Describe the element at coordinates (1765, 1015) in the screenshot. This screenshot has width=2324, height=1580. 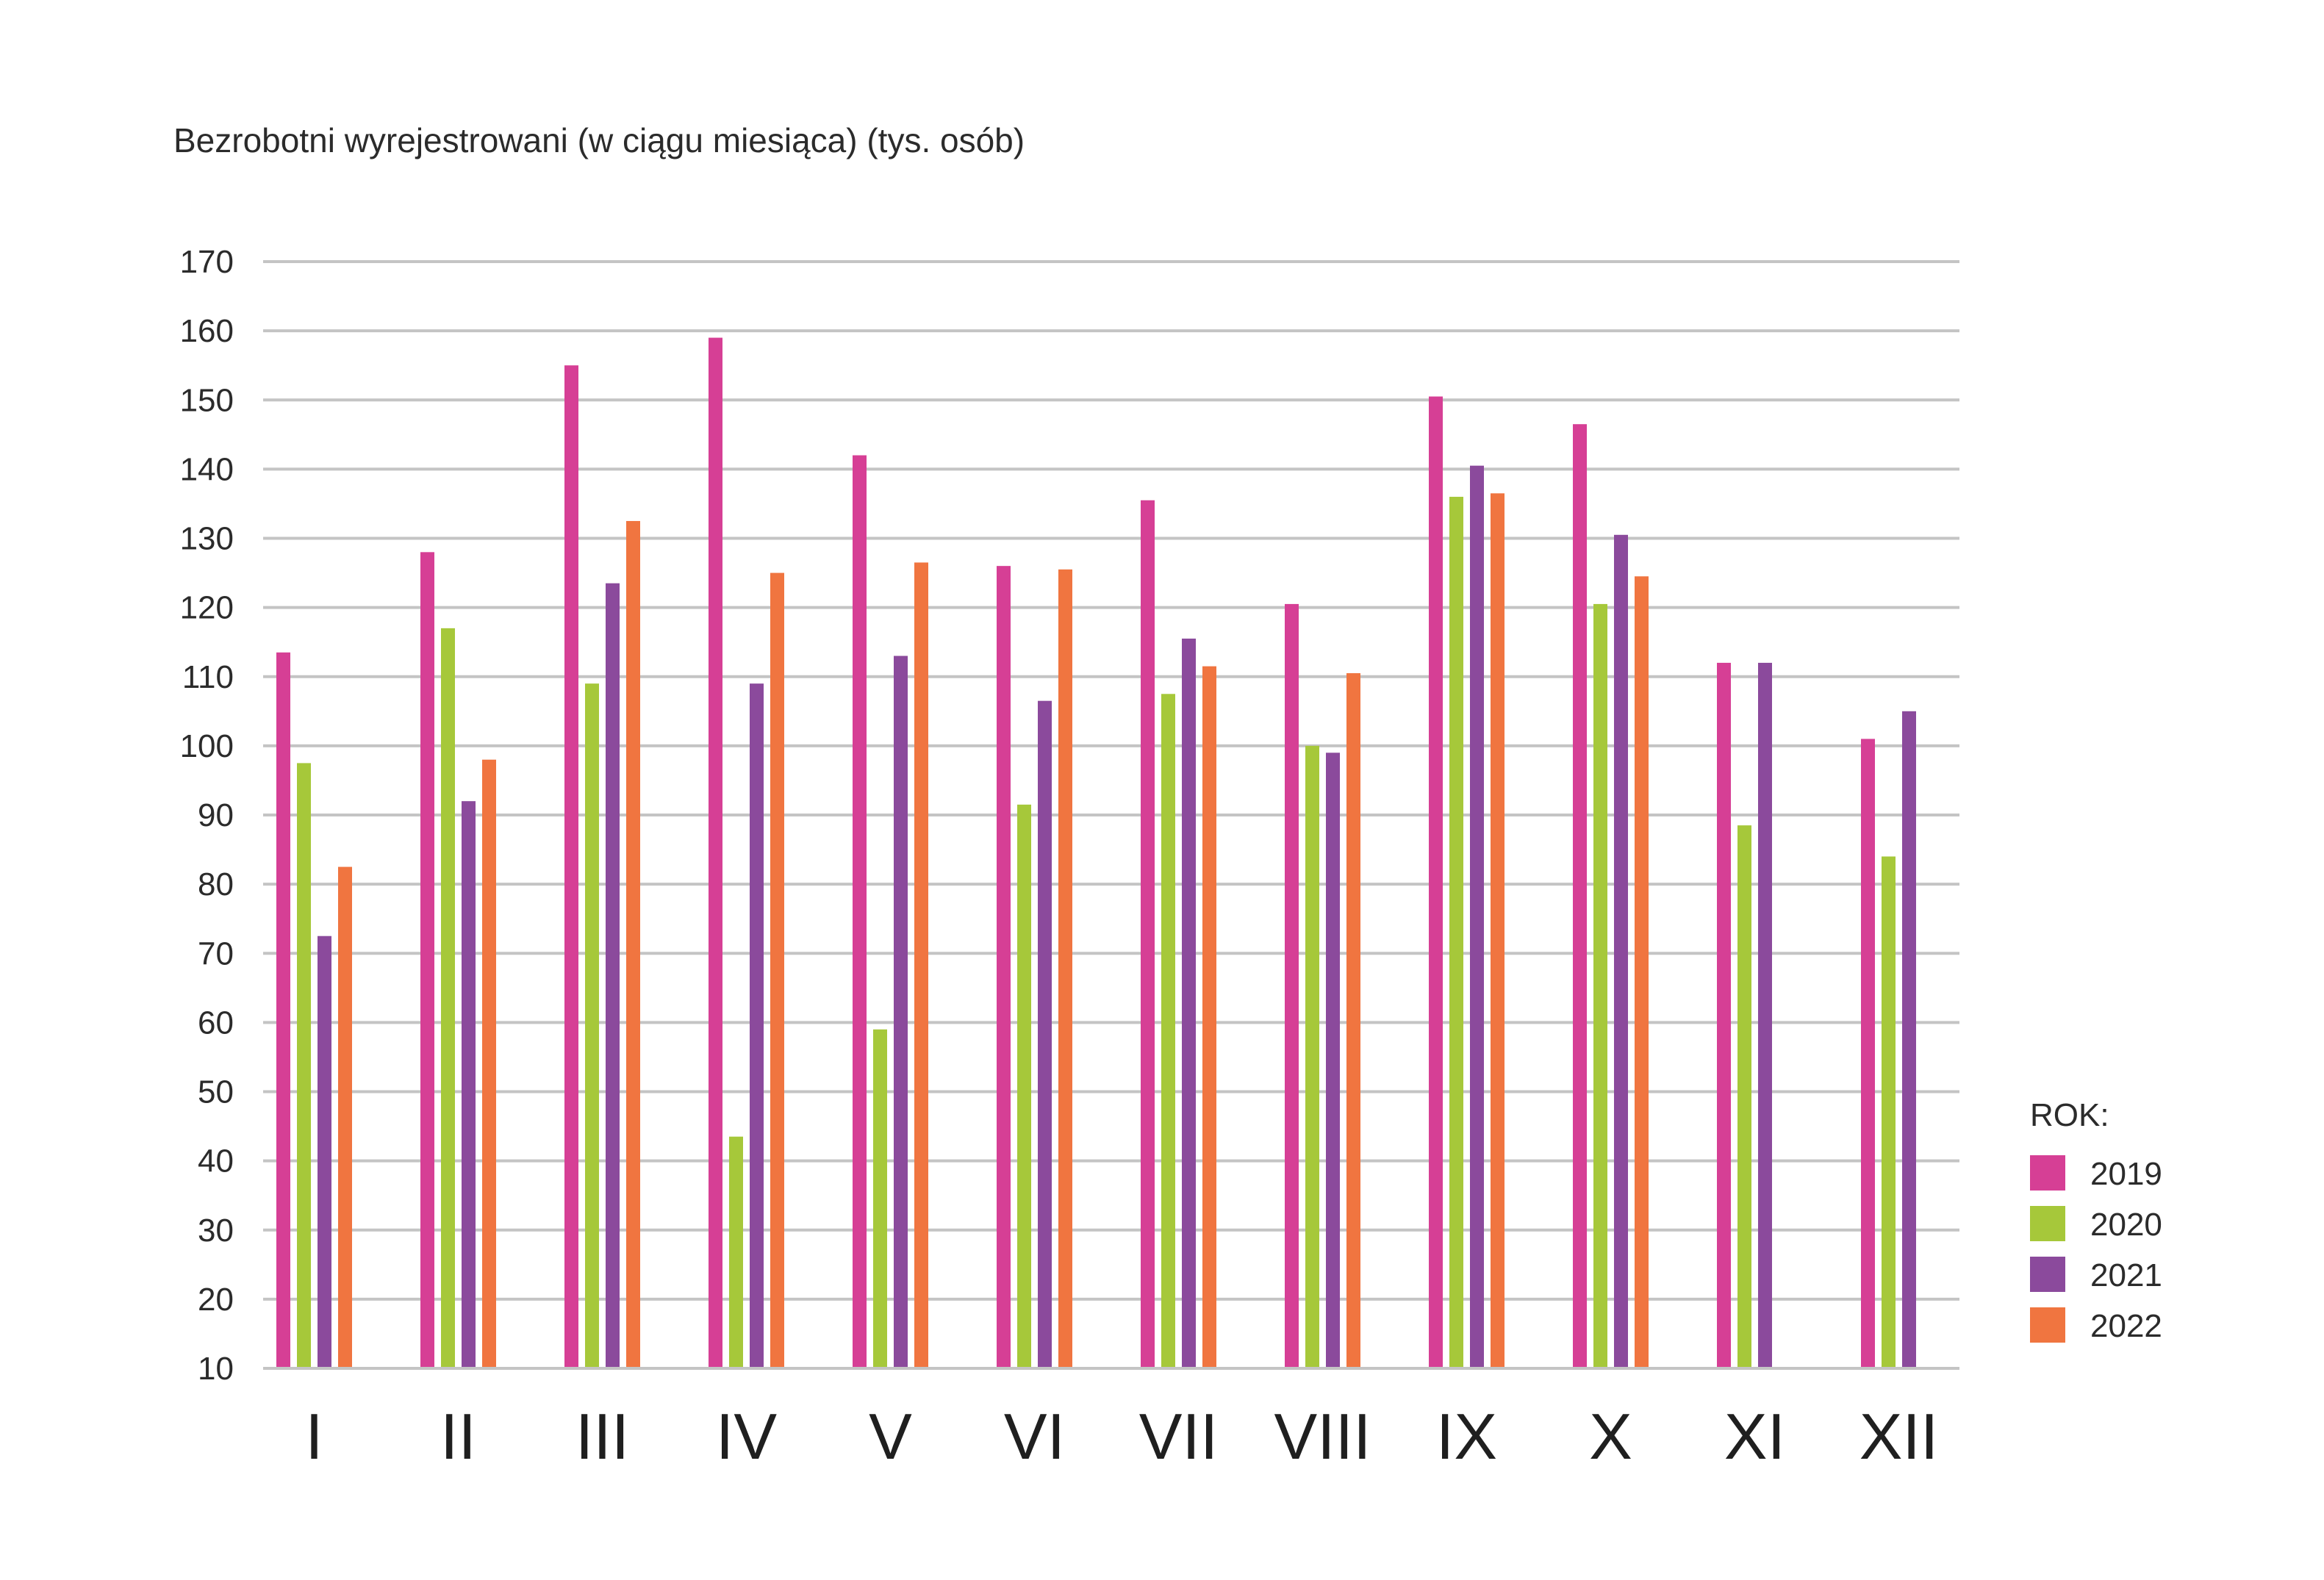
I see `bar-XI-2021` at that location.